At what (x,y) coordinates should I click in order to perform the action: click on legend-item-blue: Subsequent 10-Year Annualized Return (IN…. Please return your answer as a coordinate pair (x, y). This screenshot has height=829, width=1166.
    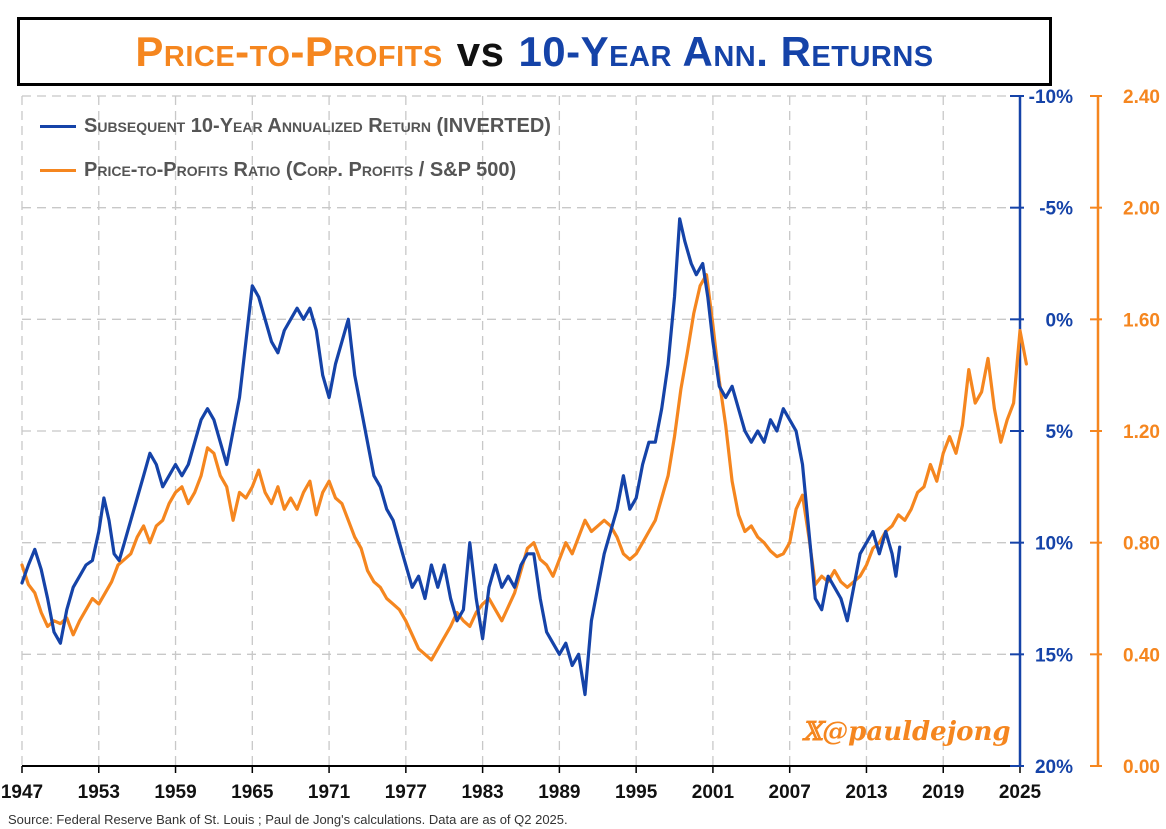
    Looking at the image, I should click on (295, 126).